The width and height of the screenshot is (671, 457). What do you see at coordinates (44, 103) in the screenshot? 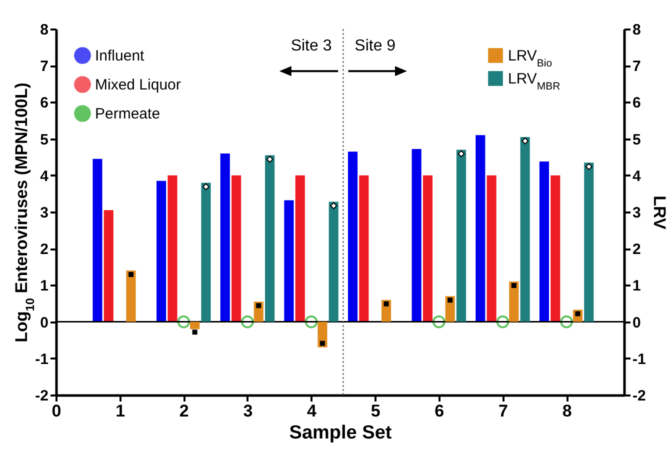
I see `y-tick-label: 6` at bounding box center [44, 103].